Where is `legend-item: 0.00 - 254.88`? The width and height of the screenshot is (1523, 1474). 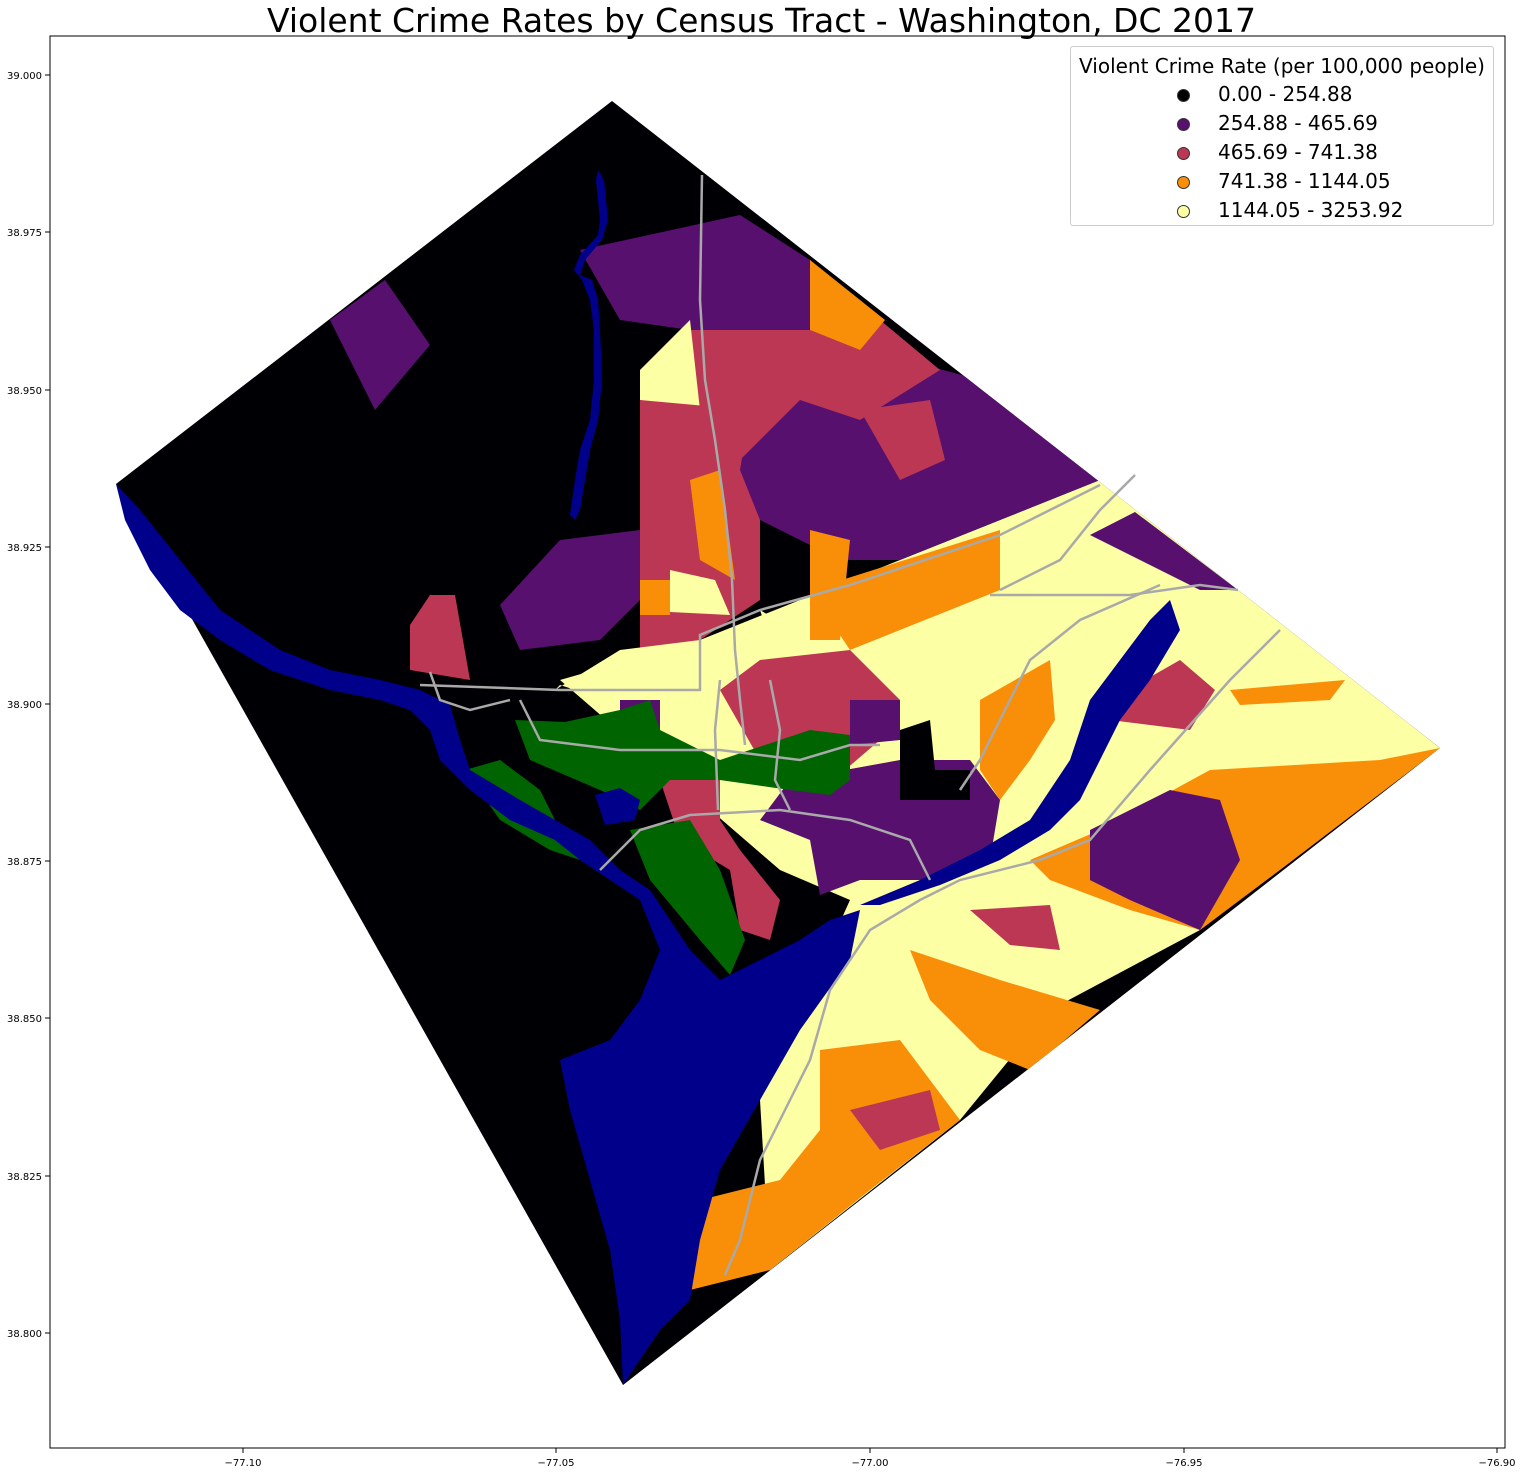 legend-item: 0.00 - 254.88 is located at coordinates (1282, 95).